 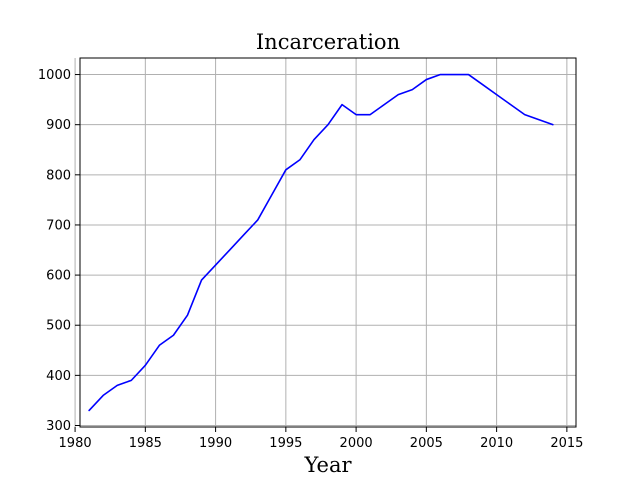 What do you see at coordinates (285, 443) in the screenshot?
I see `x-tick-label: 1995` at bounding box center [285, 443].